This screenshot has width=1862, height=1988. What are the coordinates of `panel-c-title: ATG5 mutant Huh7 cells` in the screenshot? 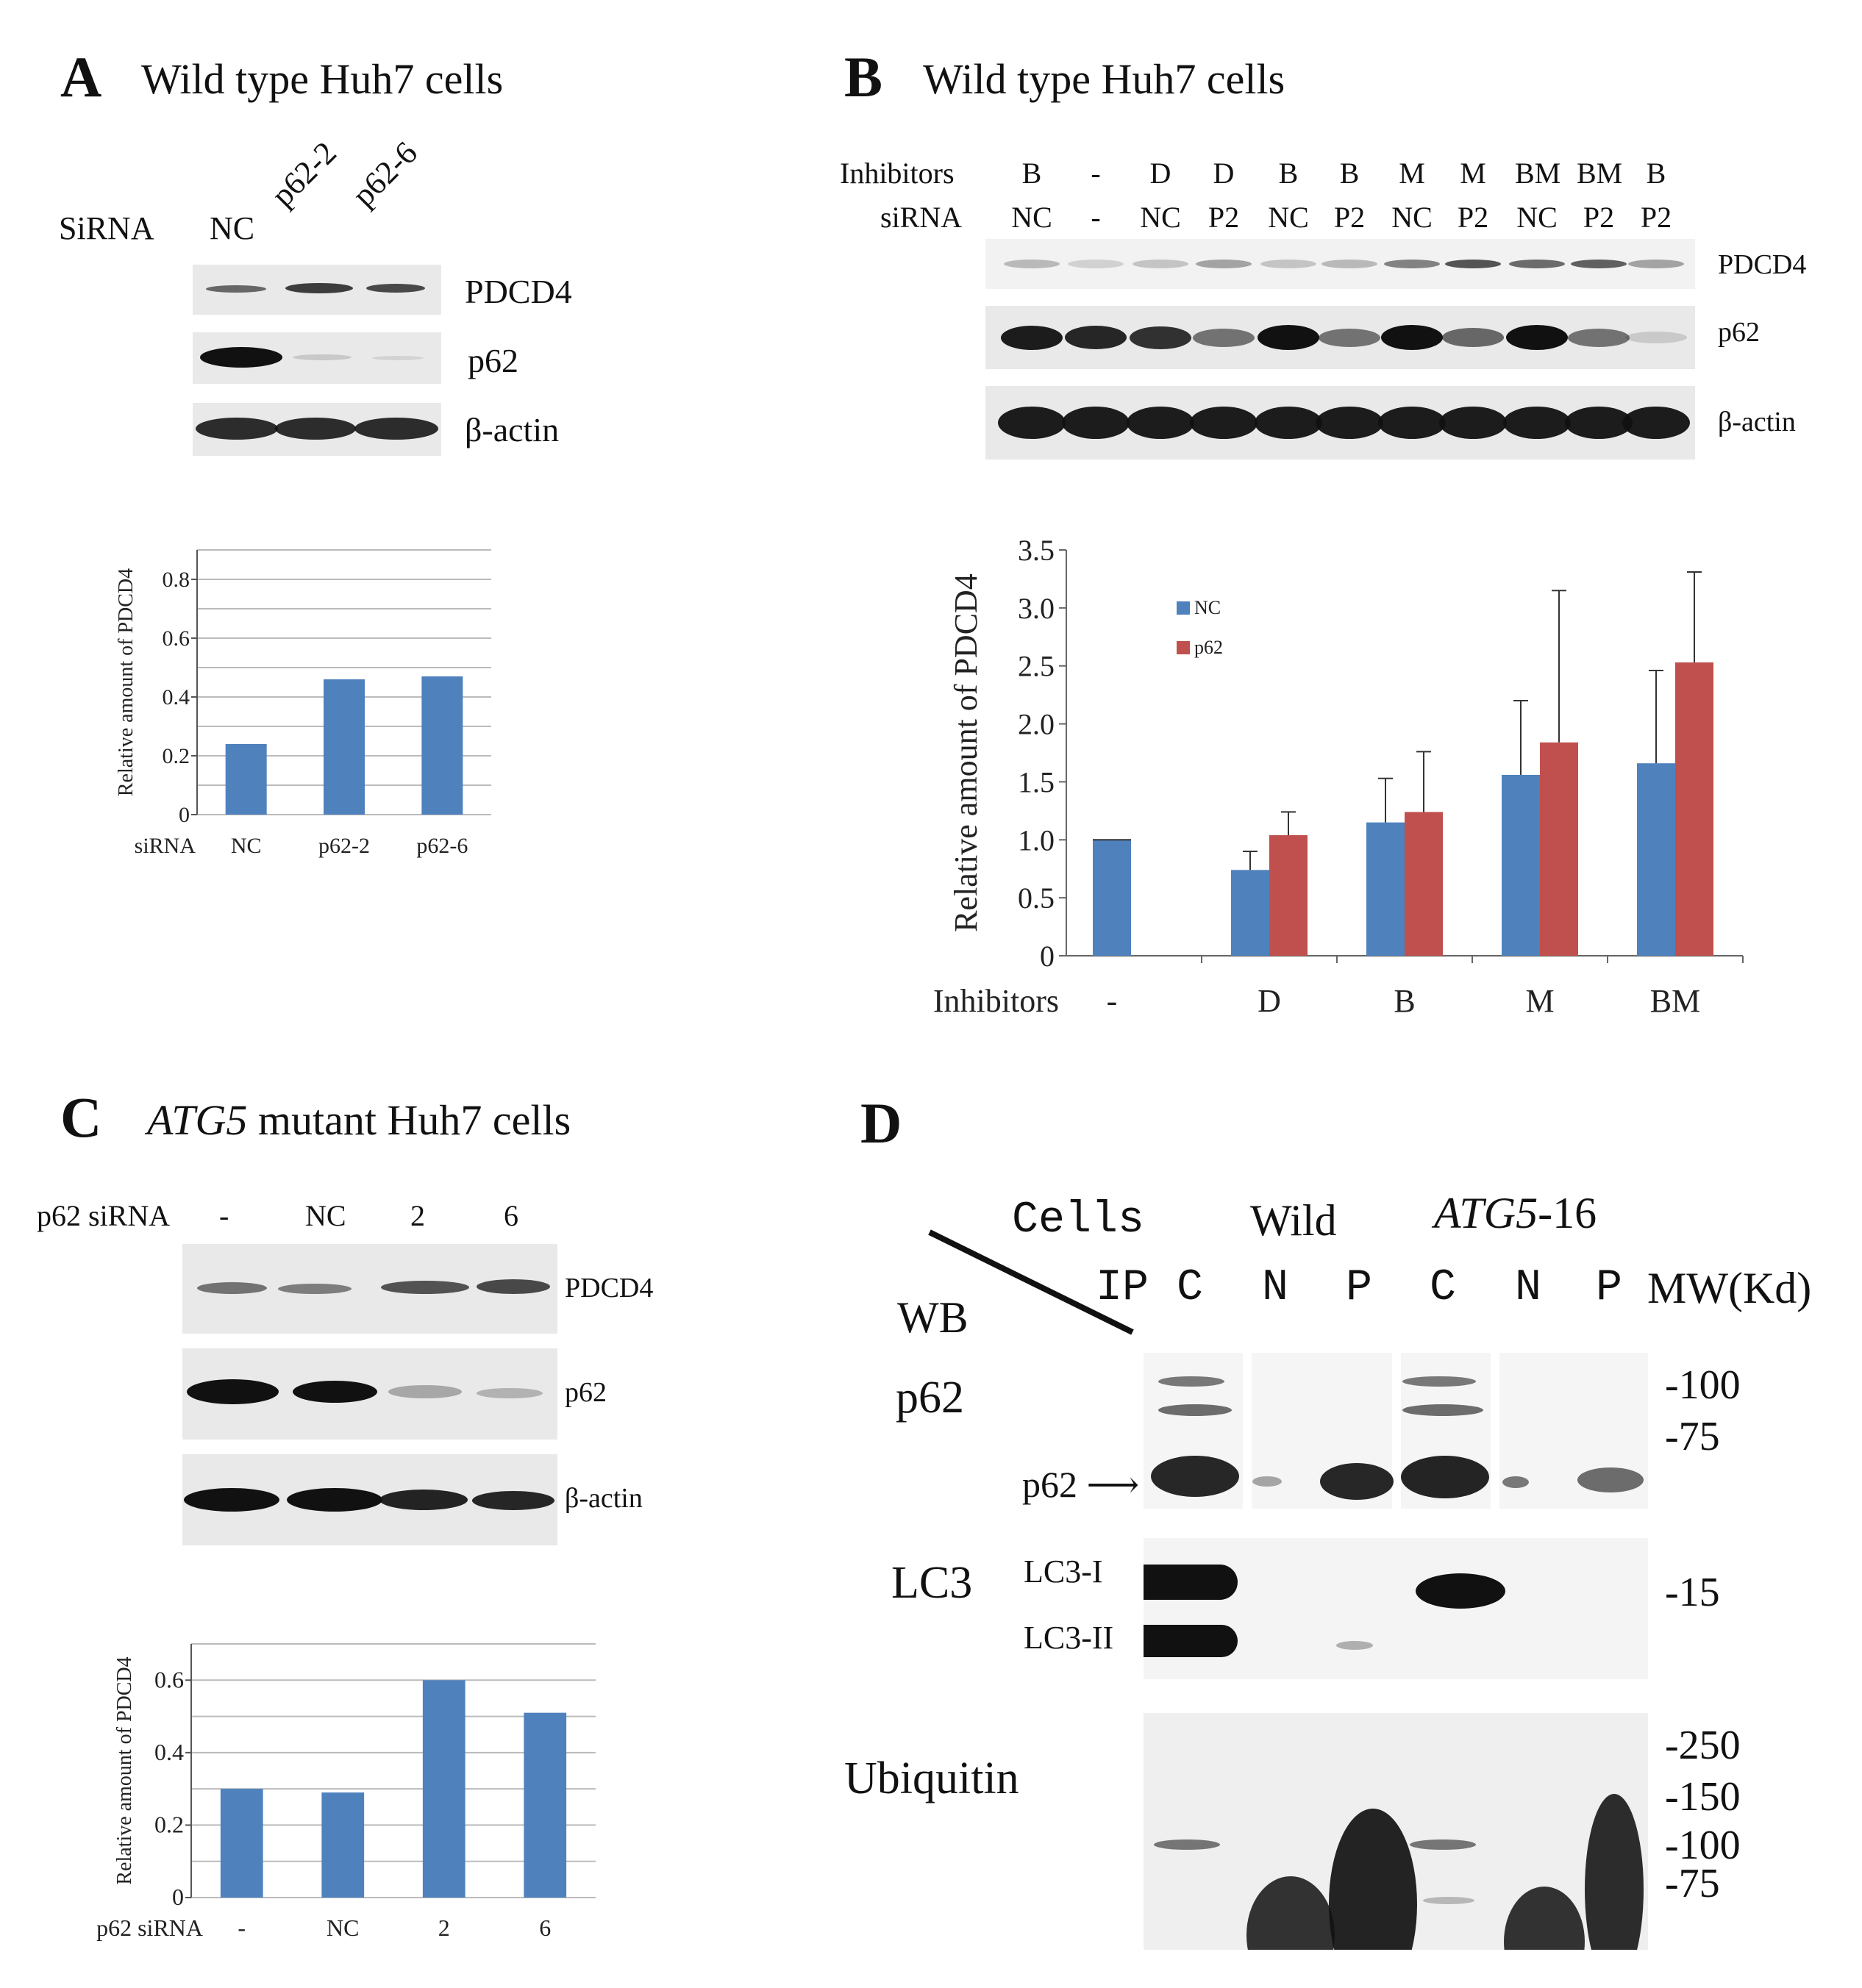 It's located at (359, 1120).